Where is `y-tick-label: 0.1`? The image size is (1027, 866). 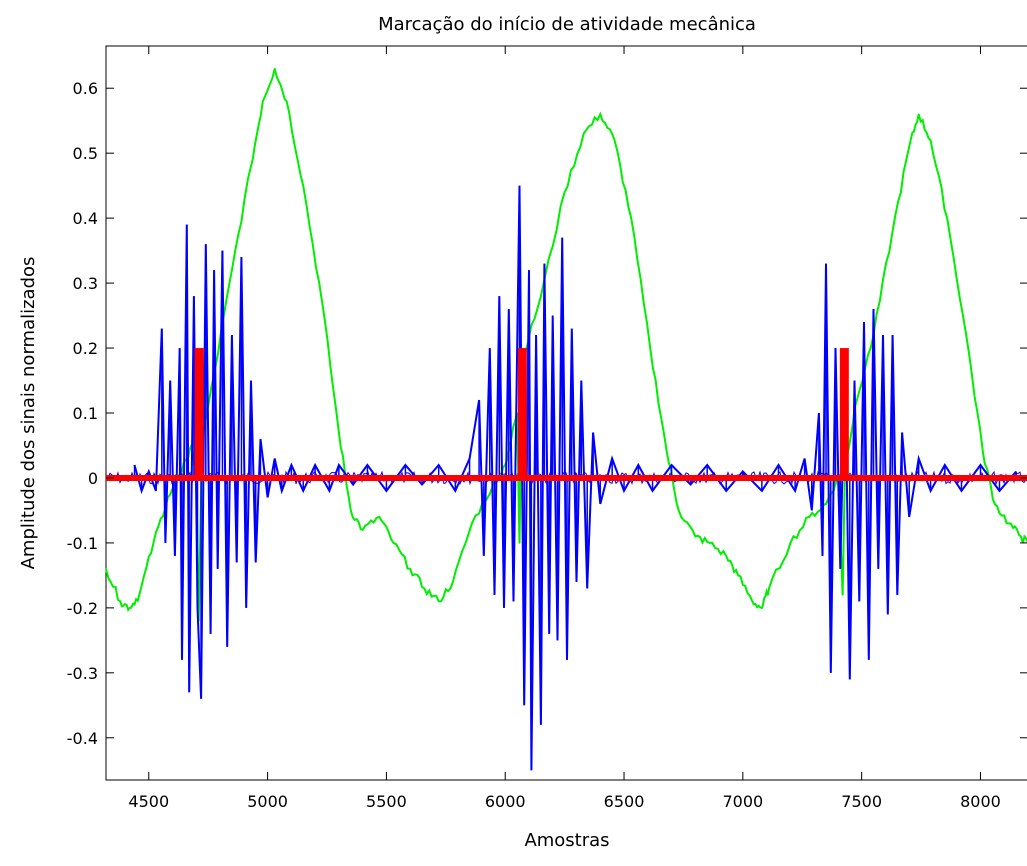 y-tick-label: 0.1 is located at coordinates (85, 413).